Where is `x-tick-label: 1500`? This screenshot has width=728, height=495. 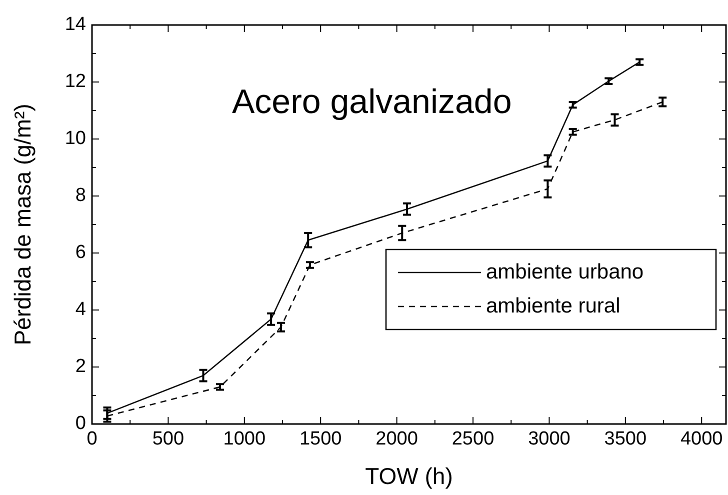 x-tick-label: 1500 is located at coordinates (320, 439).